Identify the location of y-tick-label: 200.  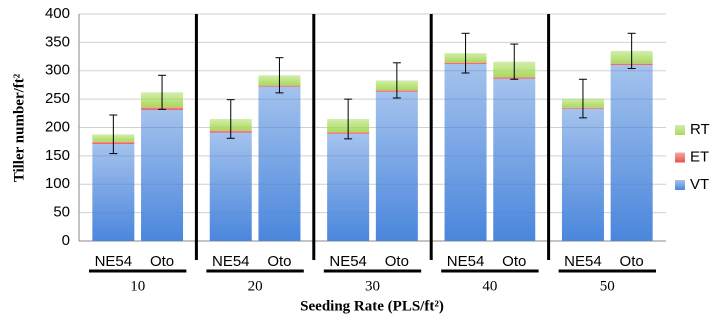
(57, 126).